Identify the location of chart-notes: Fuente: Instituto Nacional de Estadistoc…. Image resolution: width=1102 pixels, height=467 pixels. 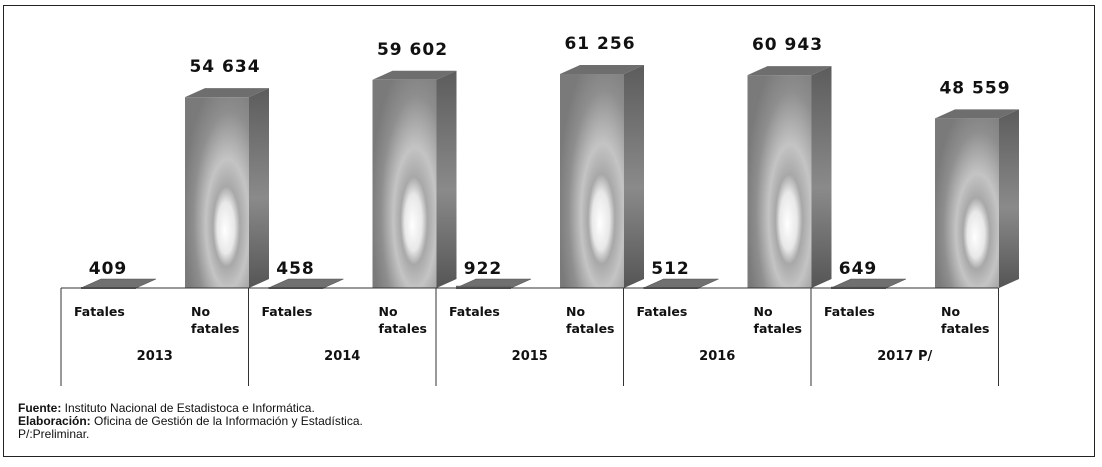
(190, 421).